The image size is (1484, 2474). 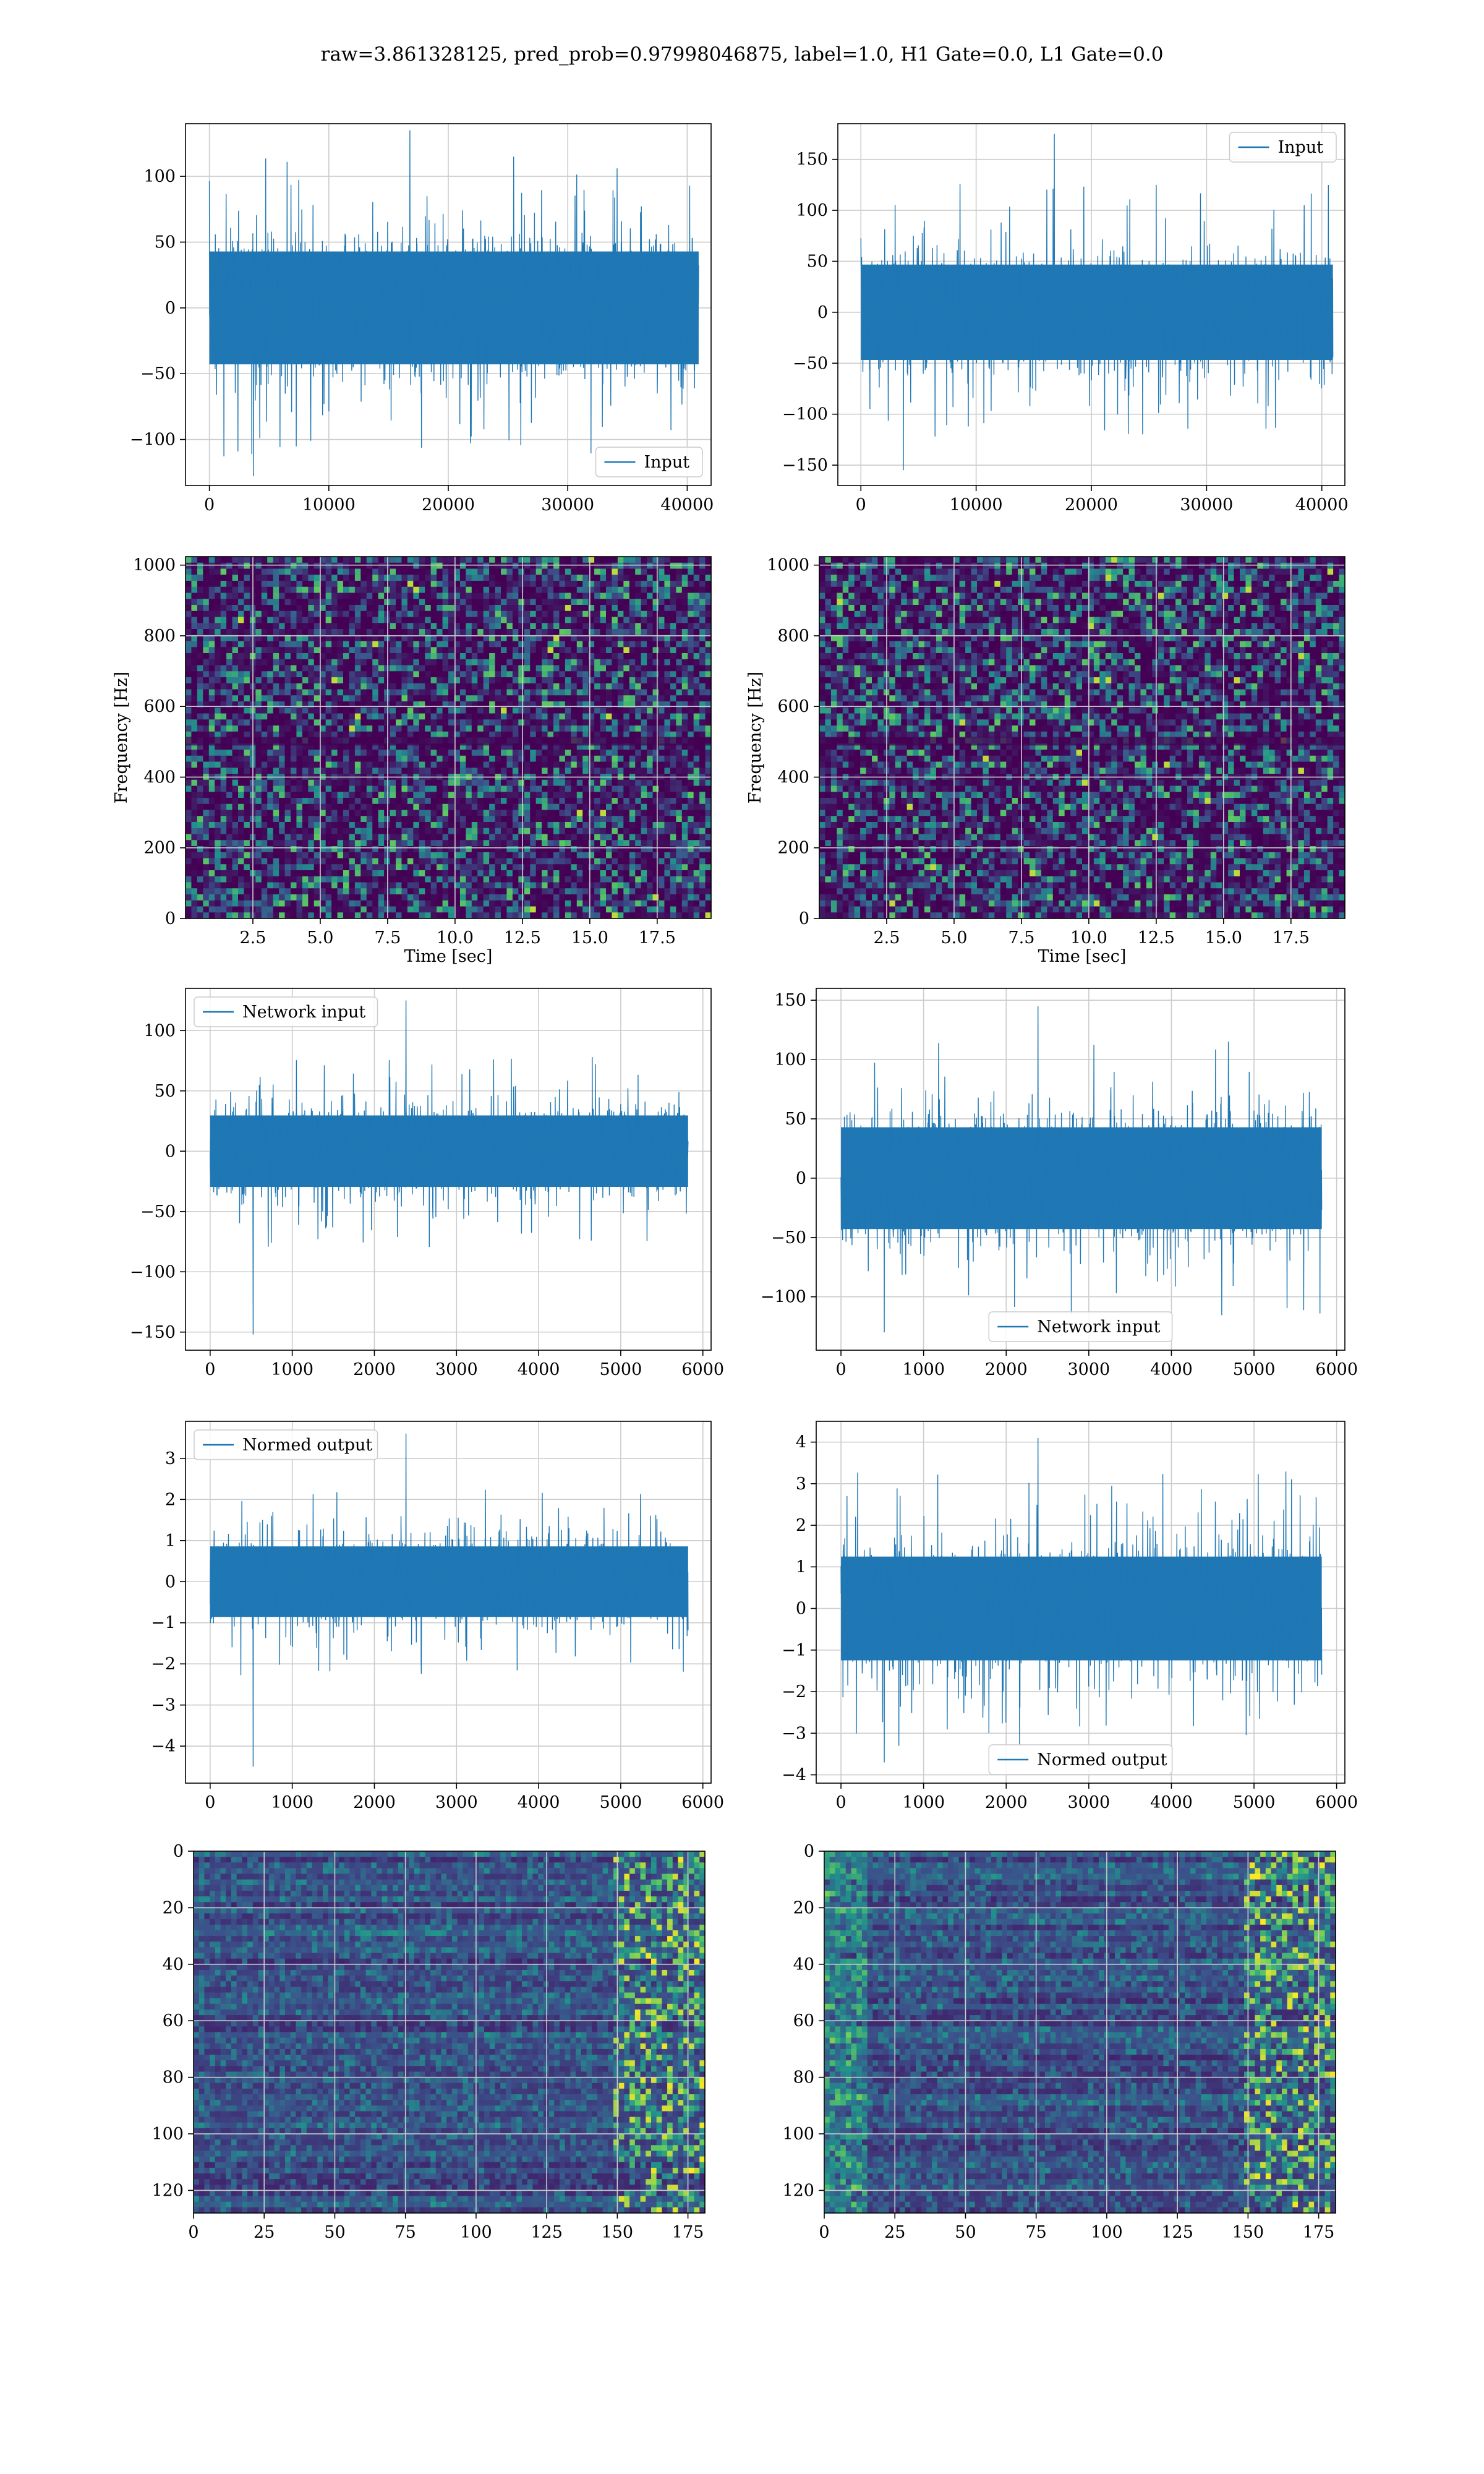 What do you see at coordinates (453, 303) in the screenshot?
I see `signal-trace` at bounding box center [453, 303].